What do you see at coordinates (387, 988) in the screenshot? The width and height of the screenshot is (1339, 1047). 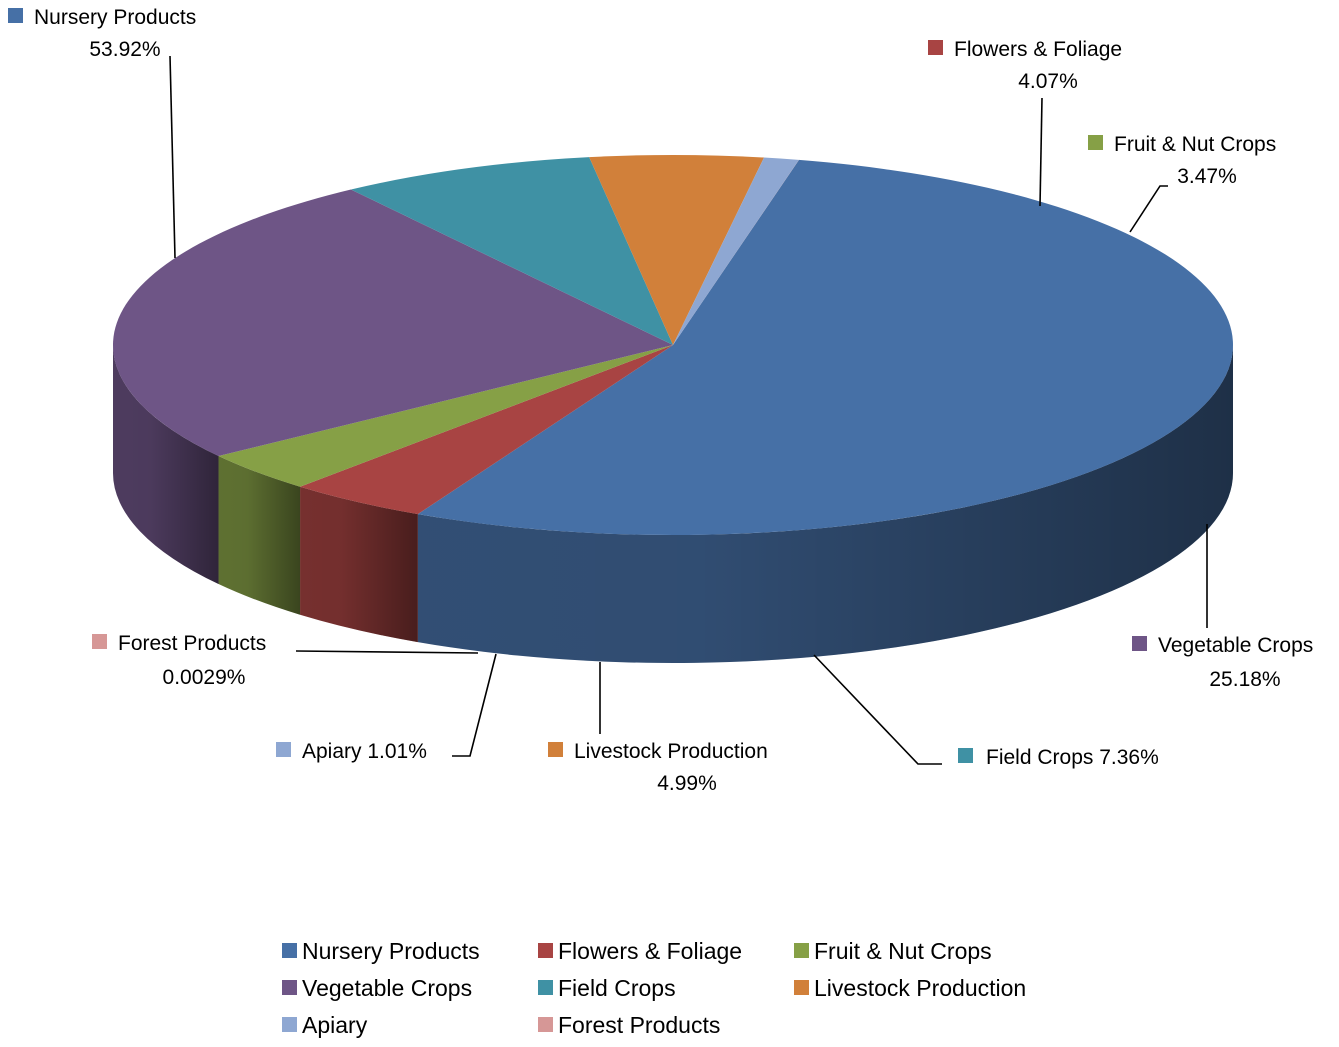 I see `legend-item-vegetable-crops: Vegetable Crops` at bounding box center [387, 988].